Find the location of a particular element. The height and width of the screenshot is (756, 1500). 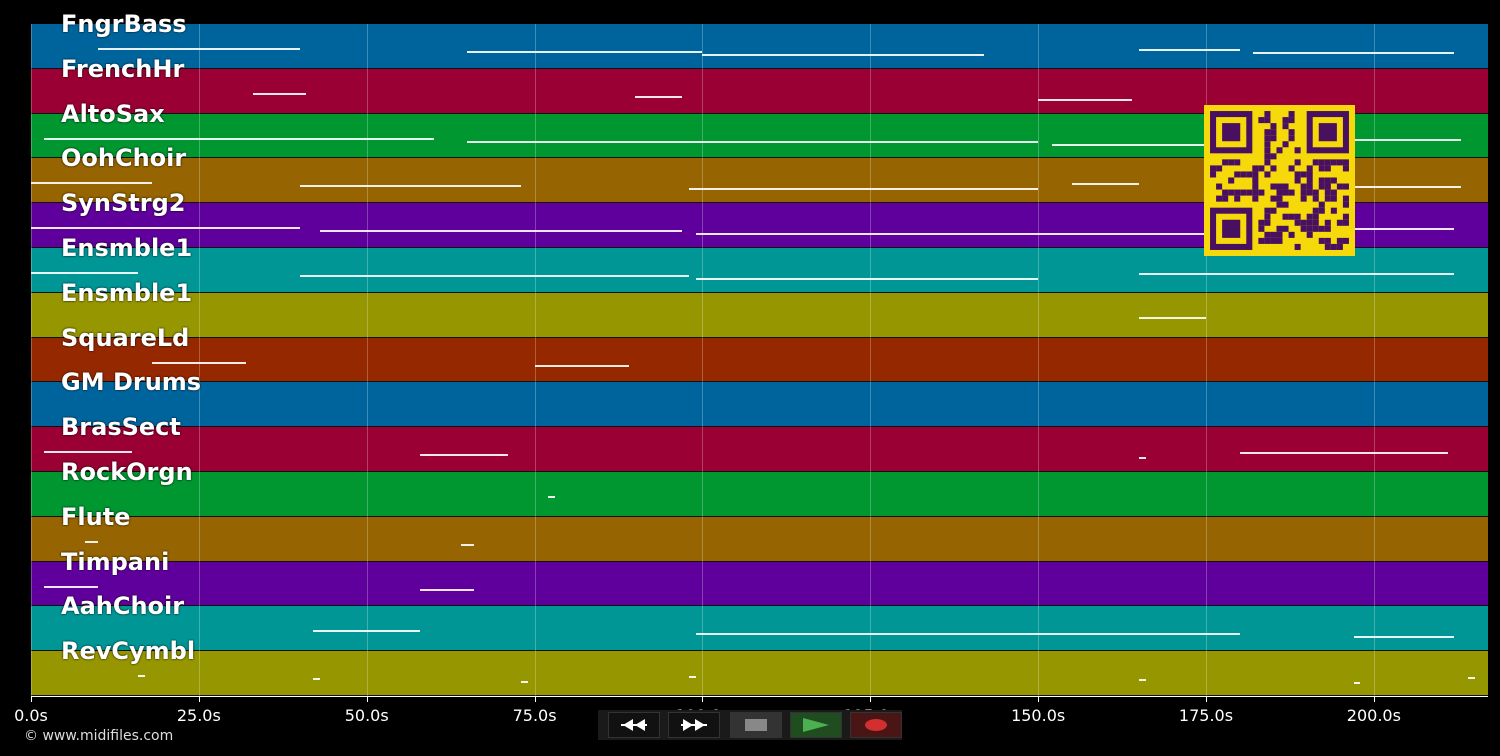

rewind-icon is located at coordinates (634, 725).